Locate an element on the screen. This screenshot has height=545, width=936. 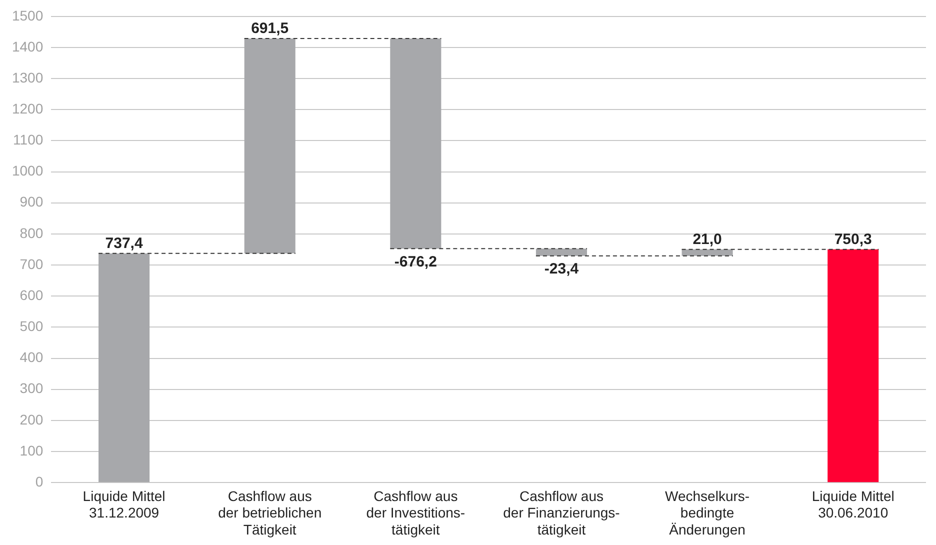
data-label: 750,3 is located at coordinates (853, 239).